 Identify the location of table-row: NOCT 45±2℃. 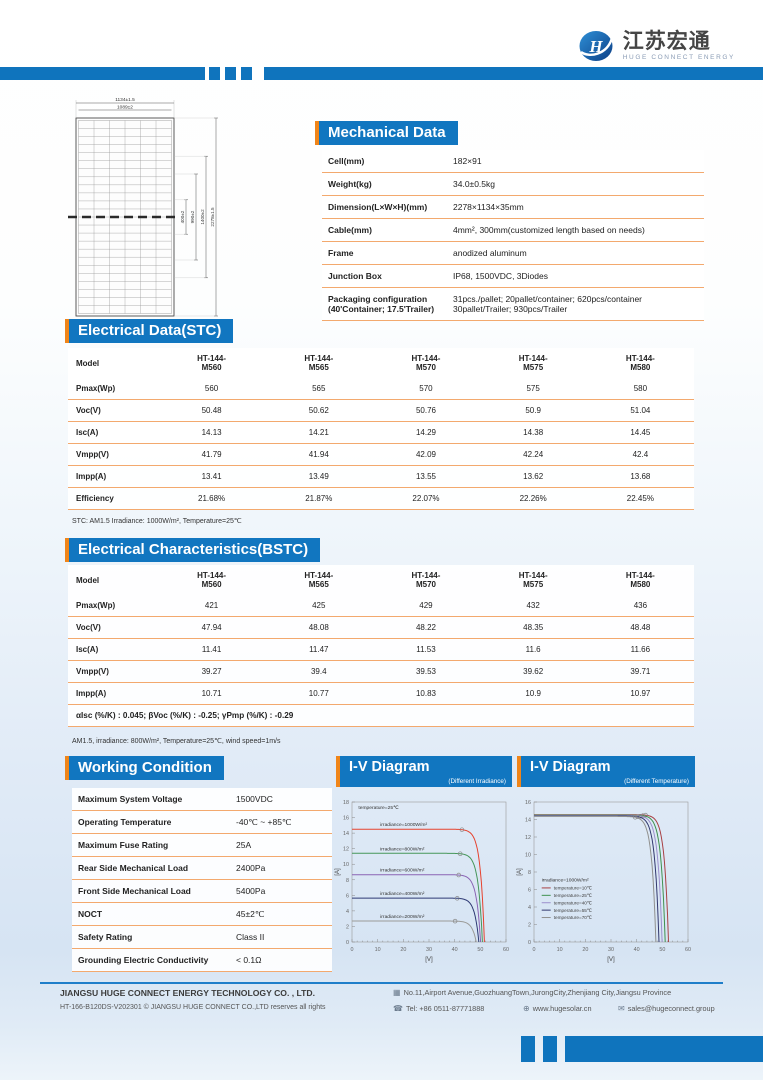
(202, 914).